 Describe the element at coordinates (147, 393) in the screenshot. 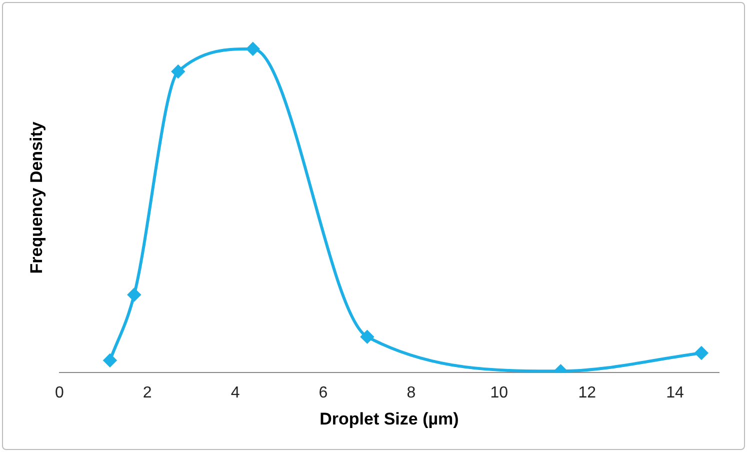

I see `x-tick-label: 2` at that location.